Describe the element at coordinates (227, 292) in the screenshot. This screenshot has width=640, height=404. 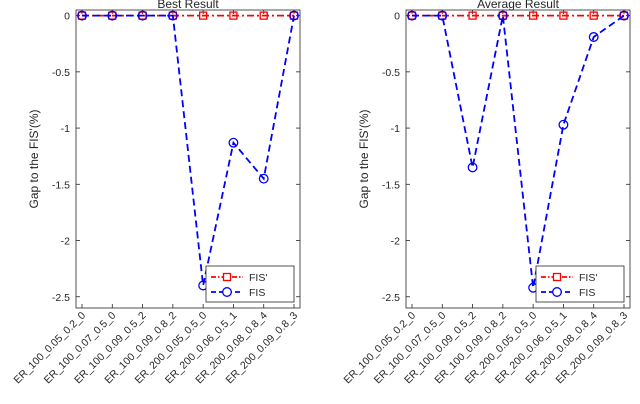
I see `left-chart-legend-marker-circle` at that location.